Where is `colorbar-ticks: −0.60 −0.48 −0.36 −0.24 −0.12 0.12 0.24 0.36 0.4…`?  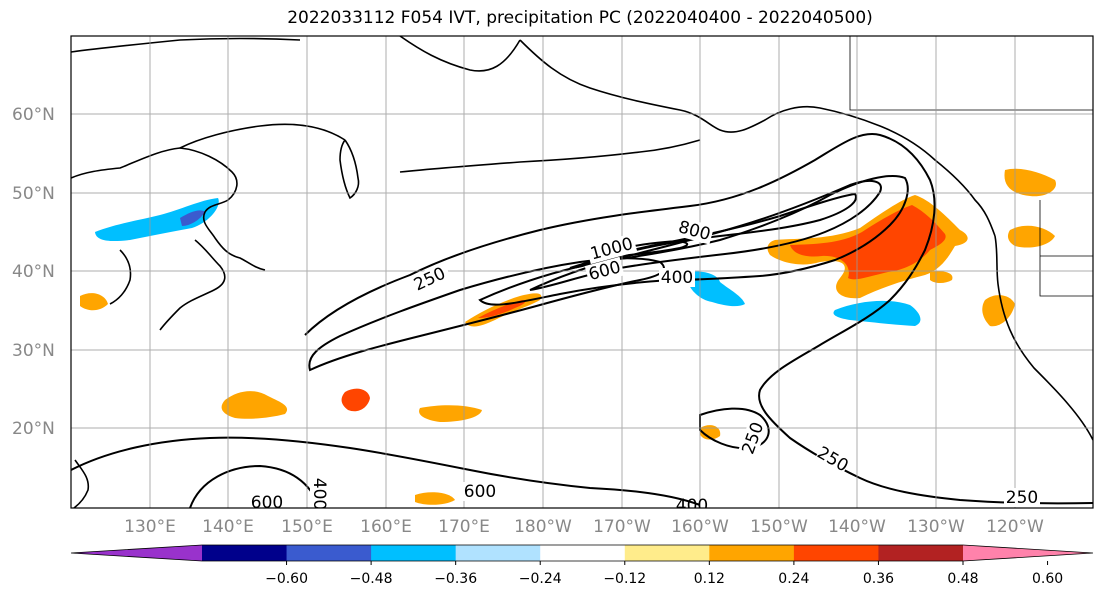
colorbar-ticks: −0.60 −0.48 −0.36 −0.24 −0.12 0.12 0.24 0.36 0.4… is located at coordinates (664, 574).